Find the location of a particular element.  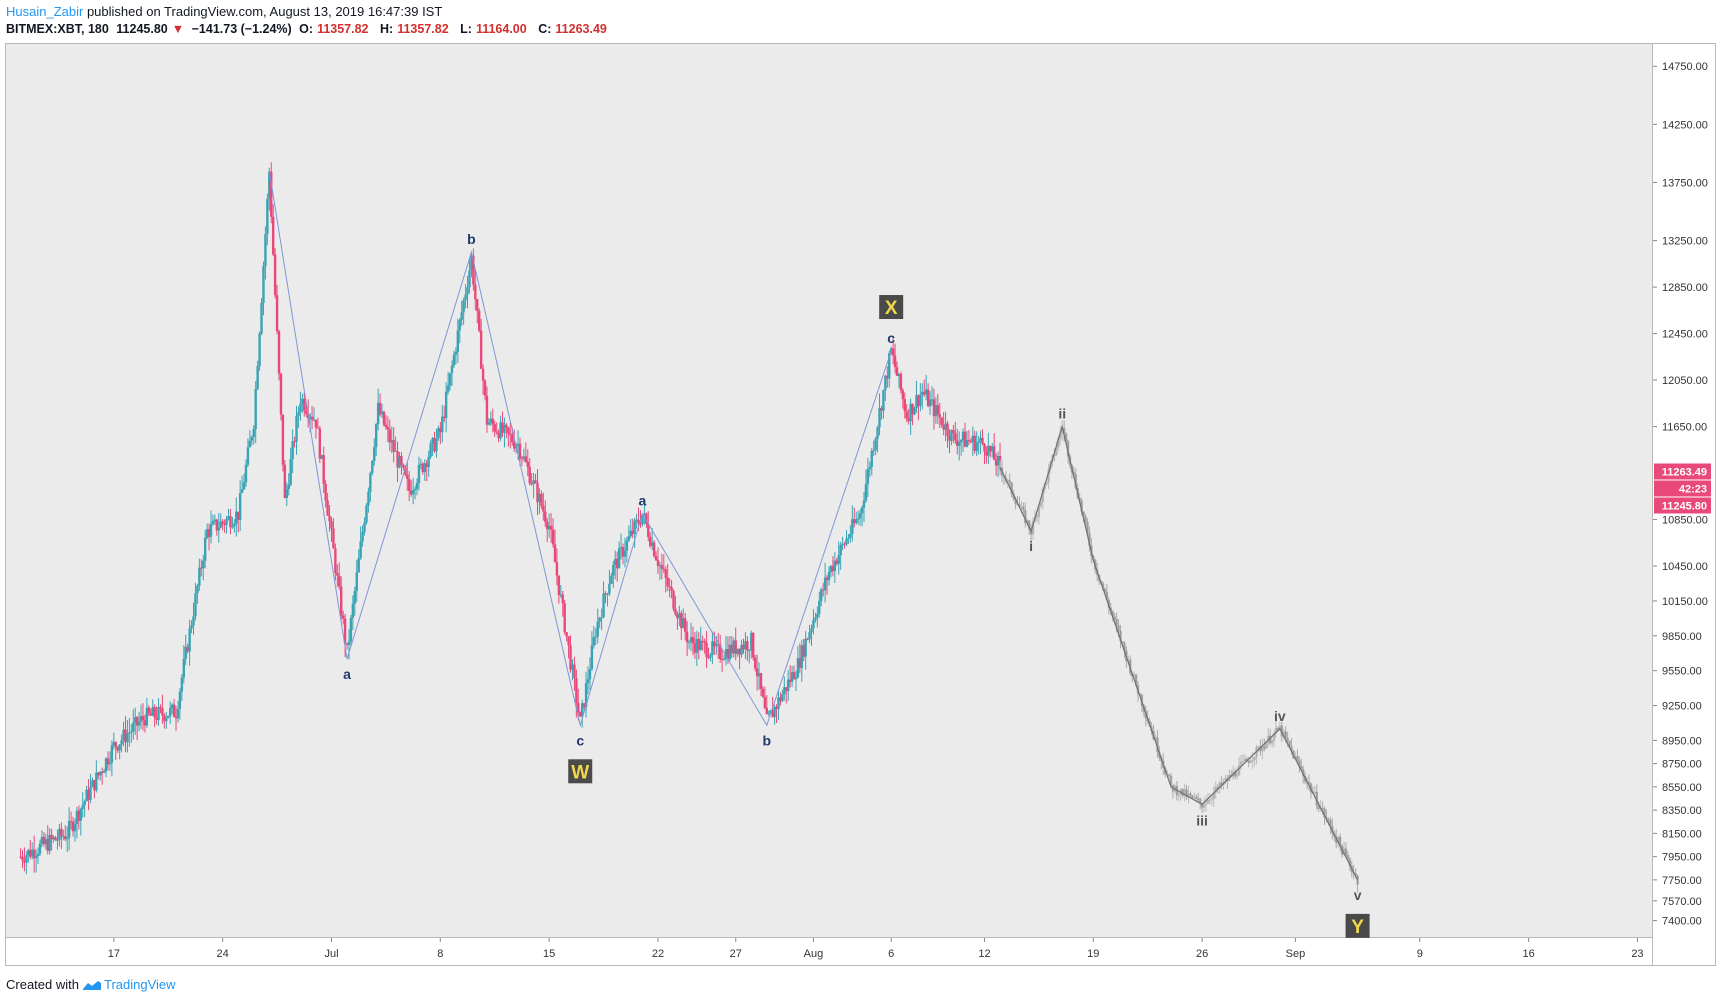

time-axis is located at coordinates (829, 952).